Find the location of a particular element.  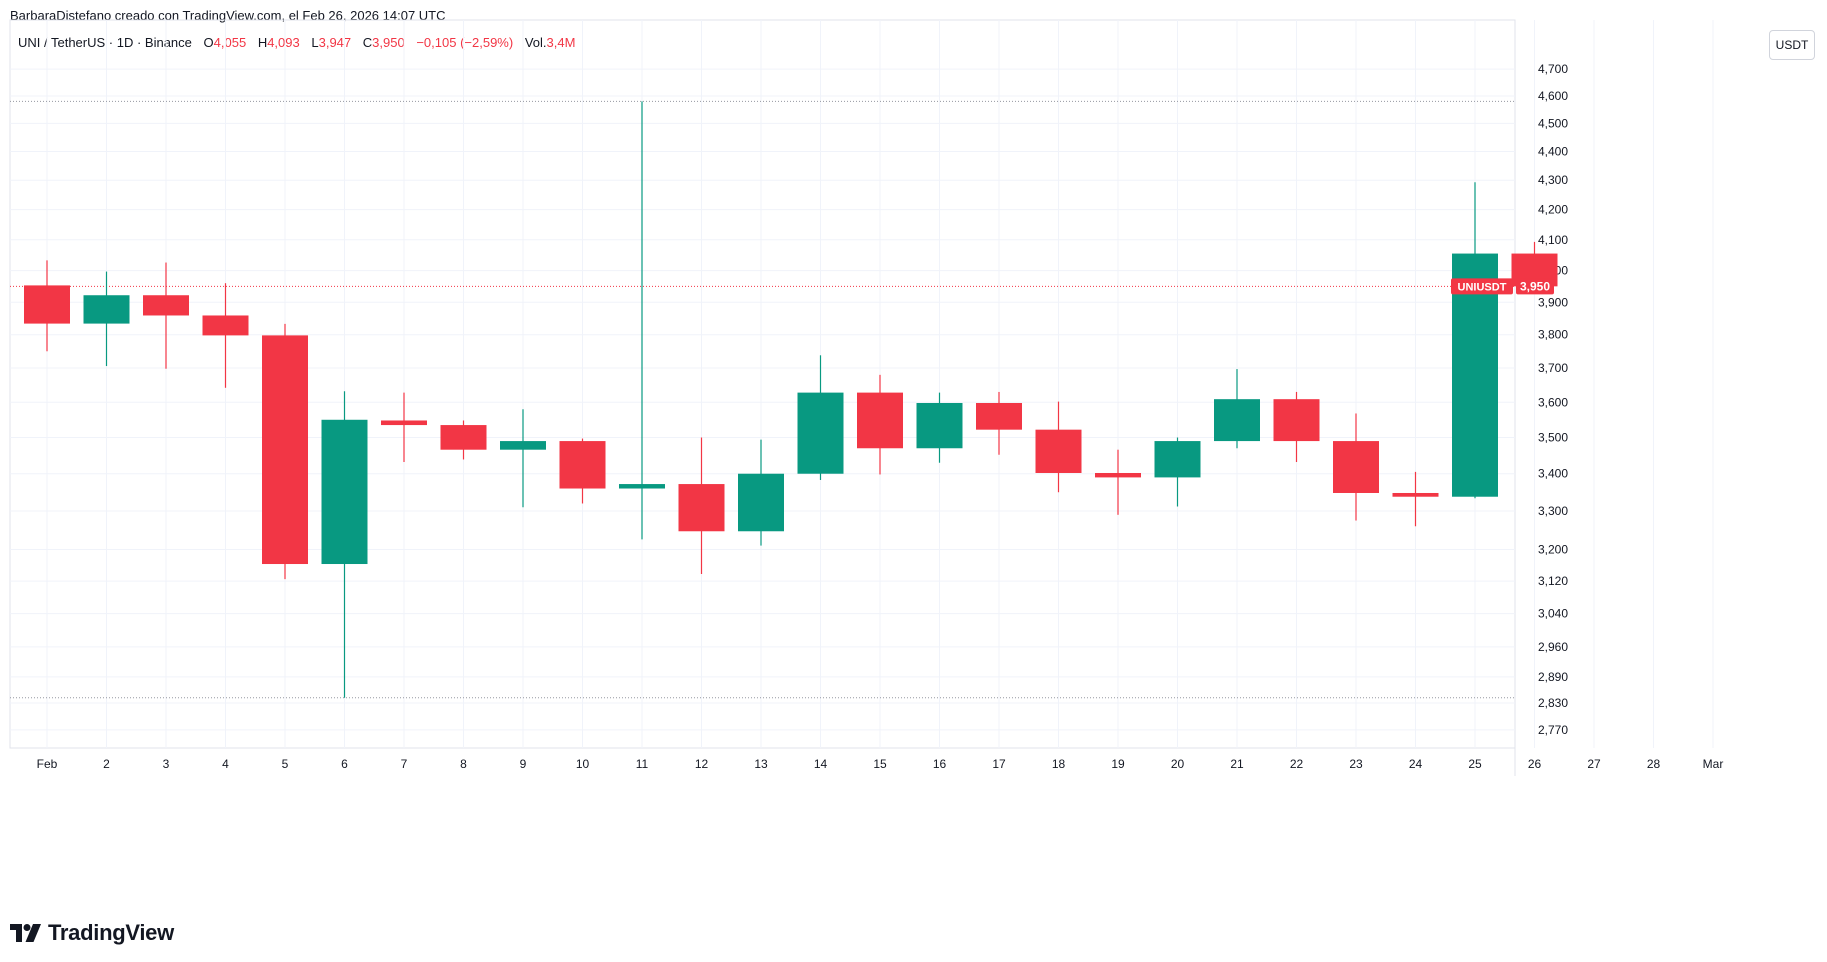

open-label: O is located at coordinates (208, 42).